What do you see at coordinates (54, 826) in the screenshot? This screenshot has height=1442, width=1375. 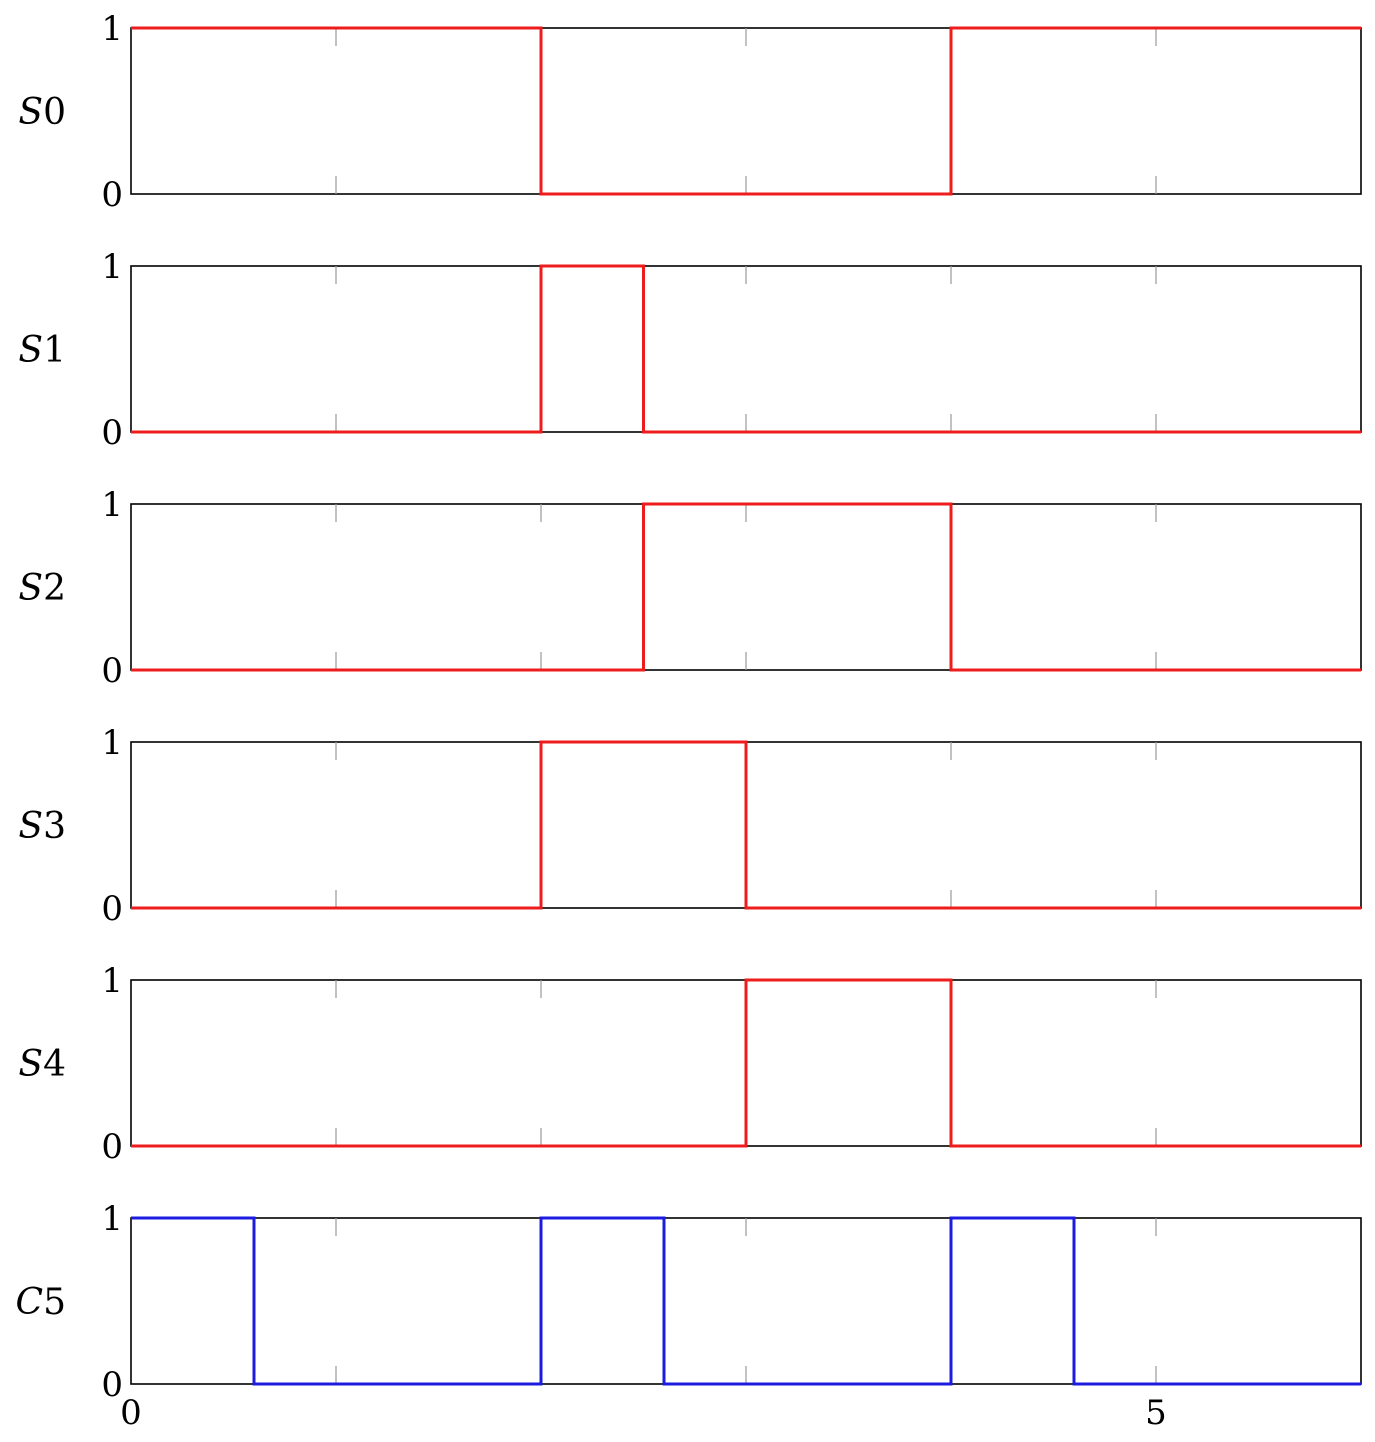 I see `y-axis-label-number: 3` at bounding box center [54, 826].